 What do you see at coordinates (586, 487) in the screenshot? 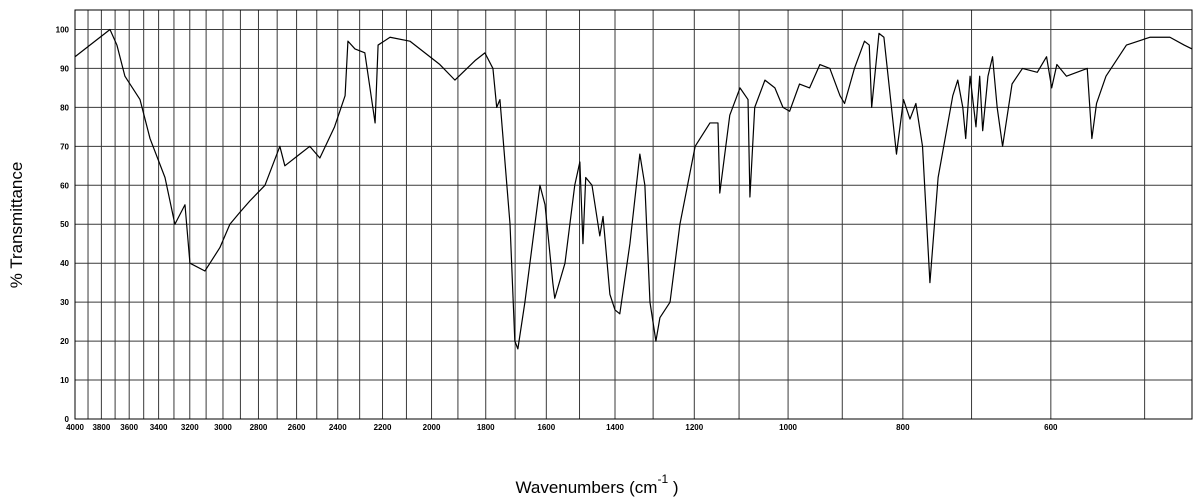
I see `x-label-text: Wavenumbers (cm` at bounding box center [586, 487].